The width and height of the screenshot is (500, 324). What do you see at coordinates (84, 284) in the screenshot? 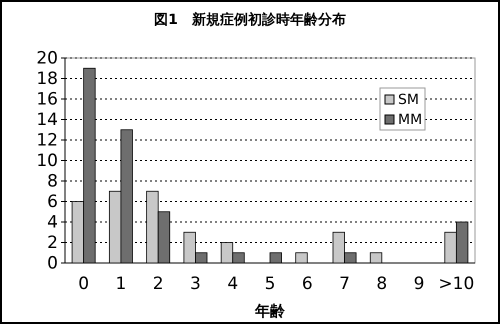
I see `x-tick-label: 0` at bounding box center [84, 284].